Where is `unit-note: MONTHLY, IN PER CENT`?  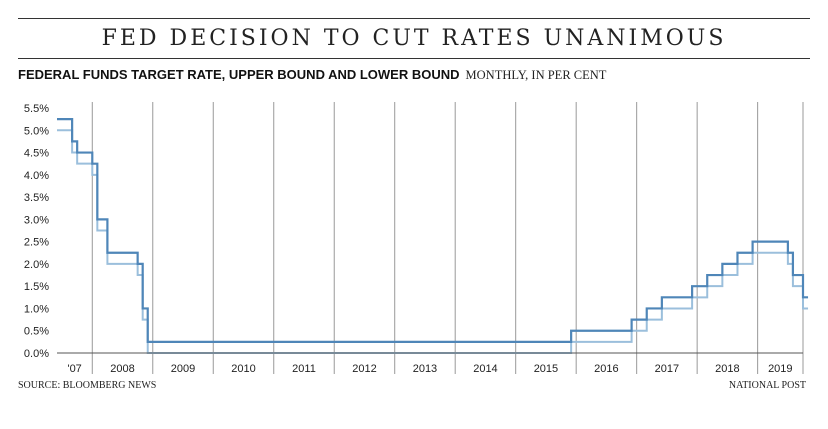 unit-note: MONTHLY, IN PER CENT is located at coordinates (536, 75).